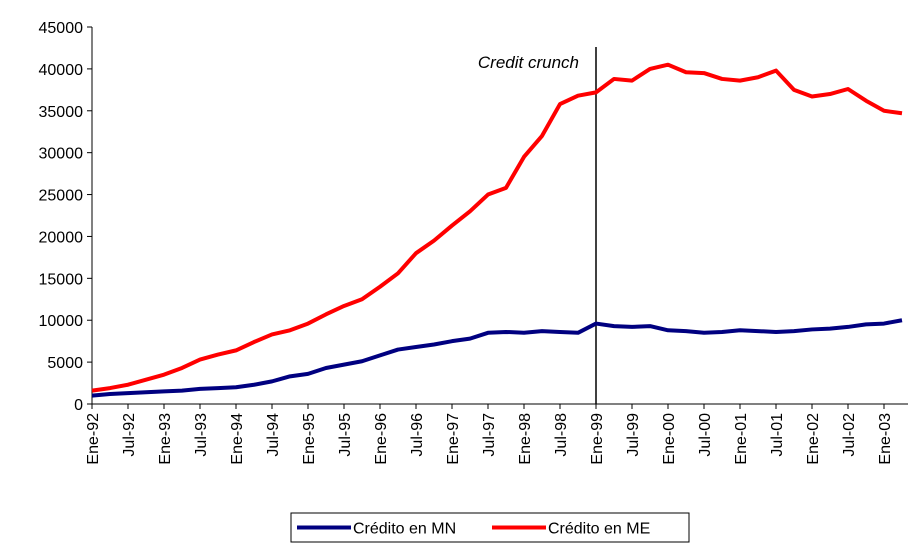 The height and width of the screenshot is (548, 912). Describe the element at coordinates (165, 439) in the screenshot. I see `x-tick-label: Ene-93` at that location.